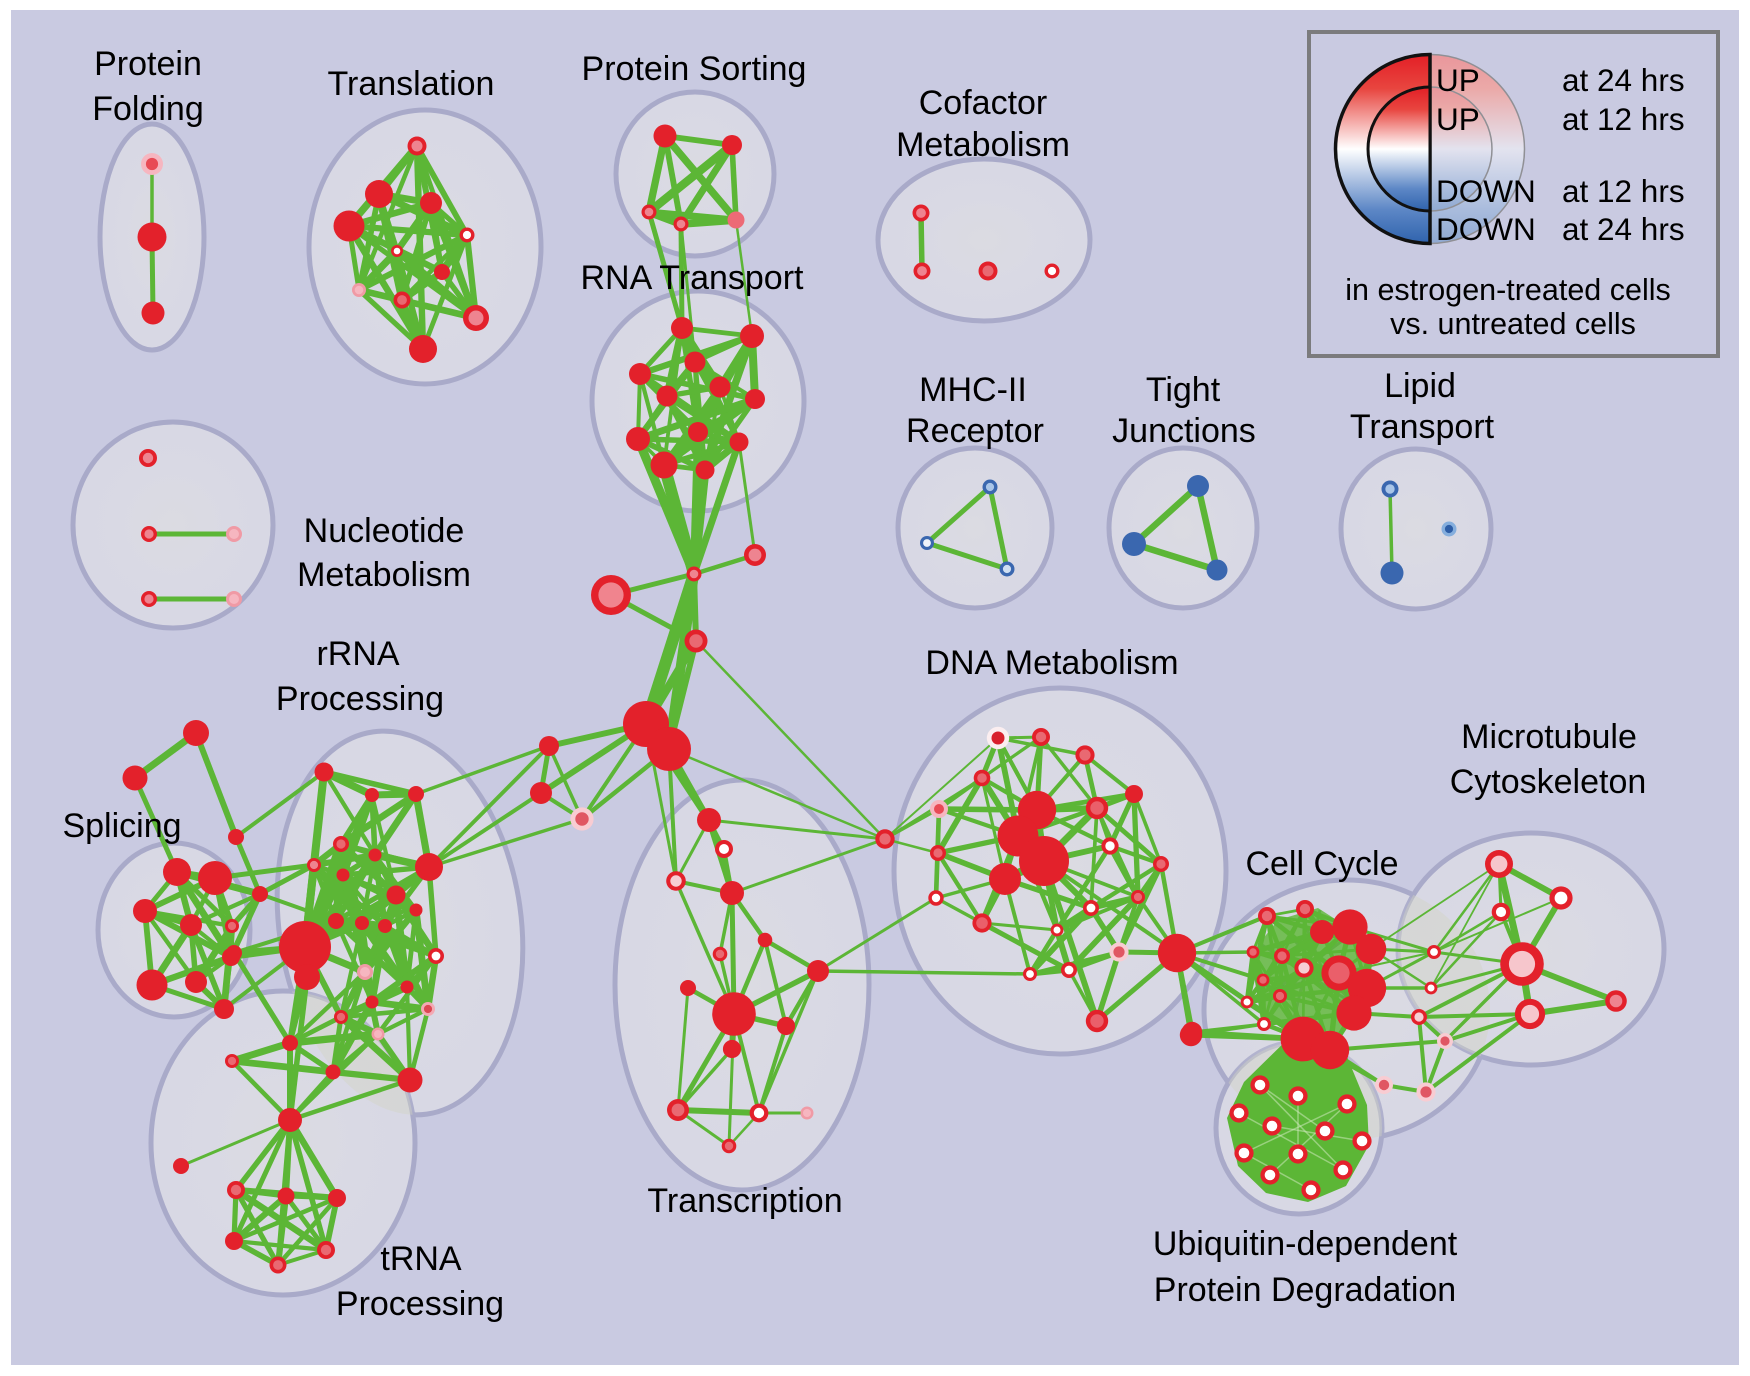 The height and width of the screenshot is (1376, 1750). Describe the element at coordinates (148, 64) in the screenshot. I see `svg-text: Protein` at that location.